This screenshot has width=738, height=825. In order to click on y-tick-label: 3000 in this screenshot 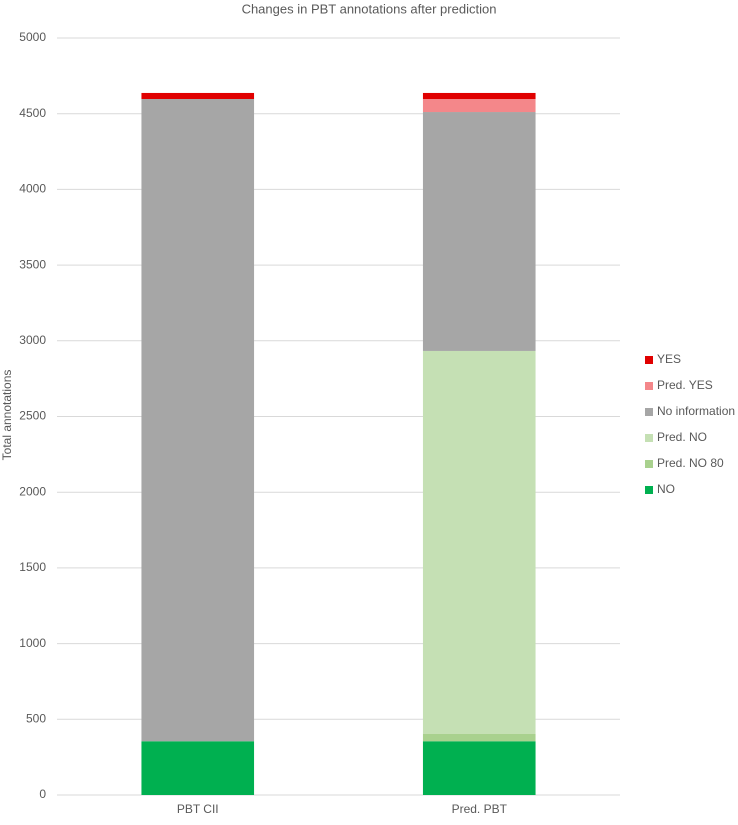, I will do `click(32, 340)`.